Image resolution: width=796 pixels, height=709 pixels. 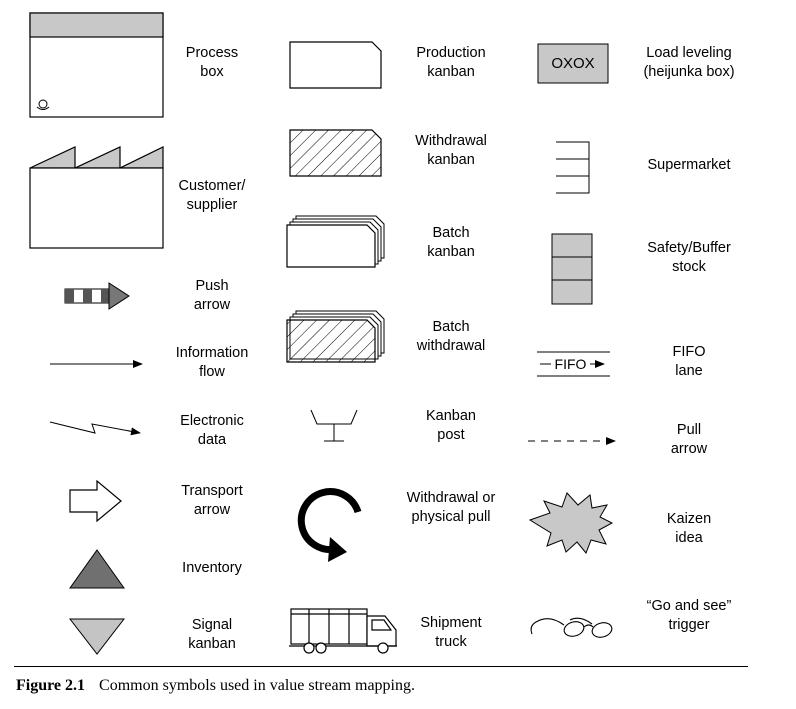 I want to click on caption-label: Figure 2.1, so click(x=51, y=685).